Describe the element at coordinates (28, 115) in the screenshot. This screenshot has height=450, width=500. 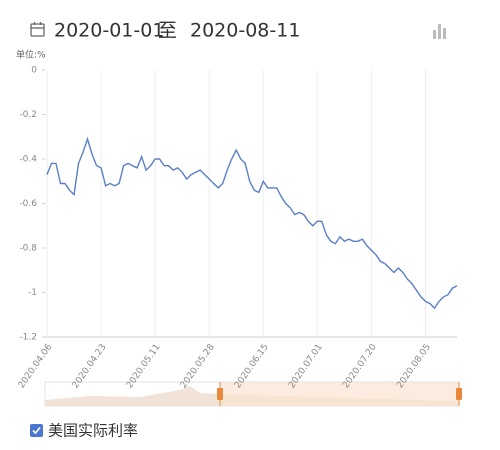
I see `y-tick-label: -0.2` at that location.